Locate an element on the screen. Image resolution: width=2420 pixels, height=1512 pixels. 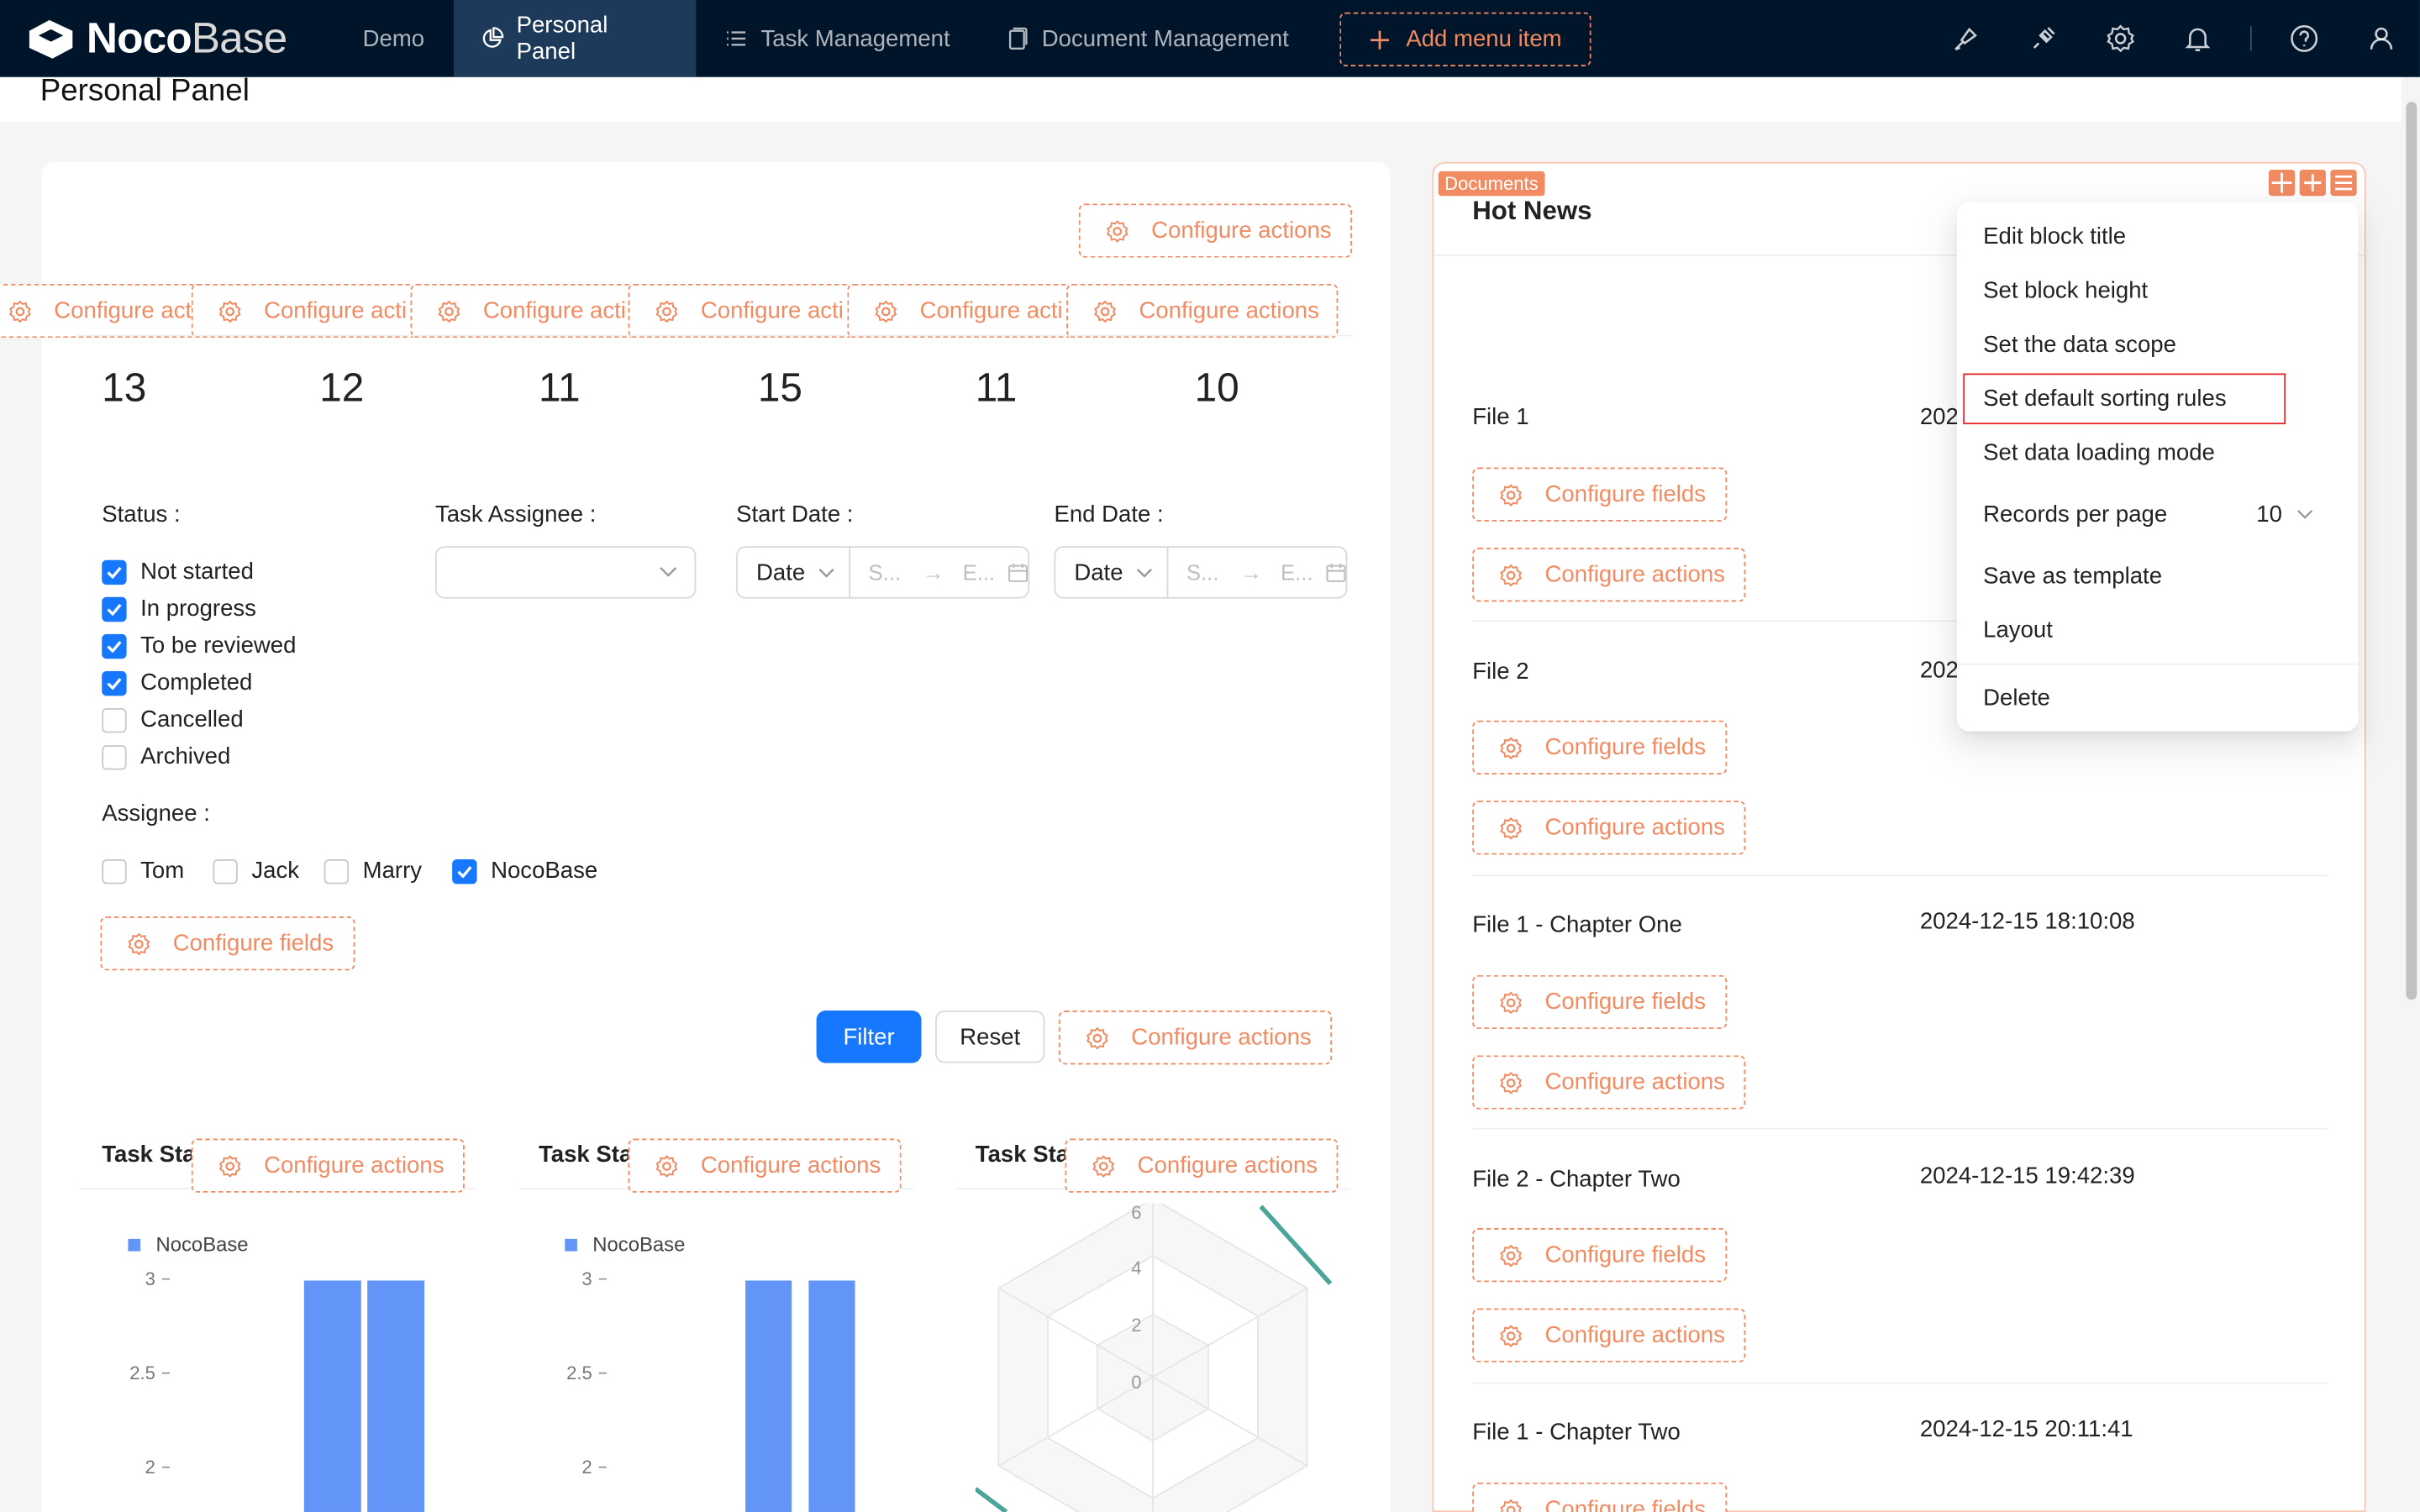
user-icon is located at coordinates (2382, 39).